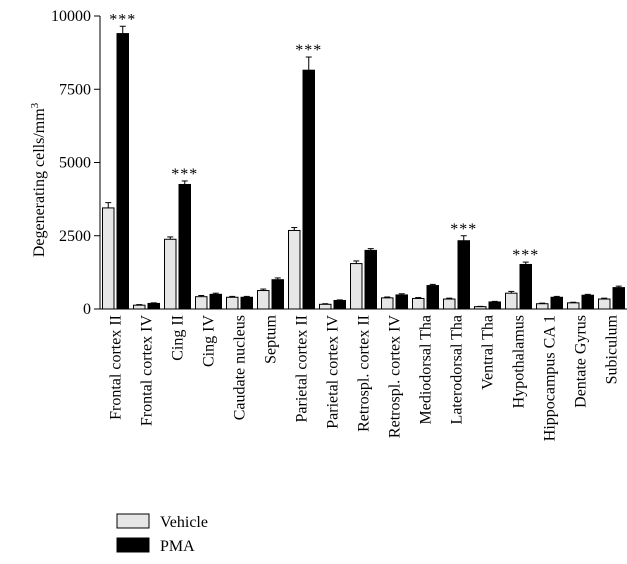 The width and height of the screenshot is (627, 564). I want to click on y-axis-title-superscript: 3, so click(35, 105).